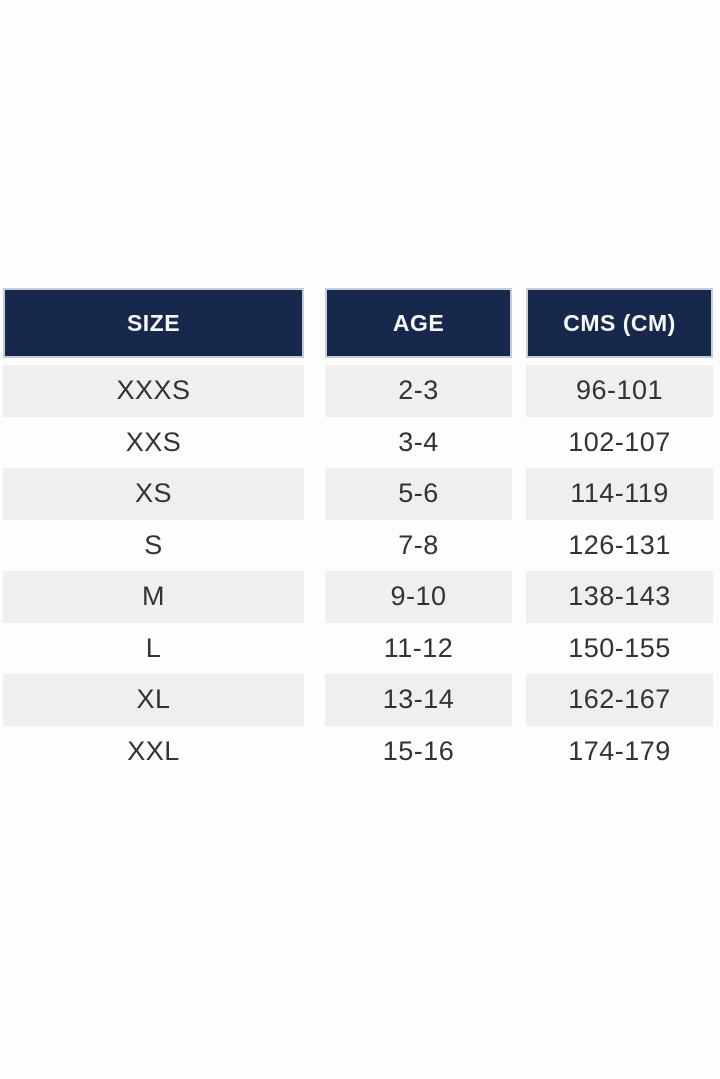 The width and height of the screenshot is (720, 1079). Describe the element at coordinates (153, 750) in the screenshot. I see `size-cell: XXL` at that location.